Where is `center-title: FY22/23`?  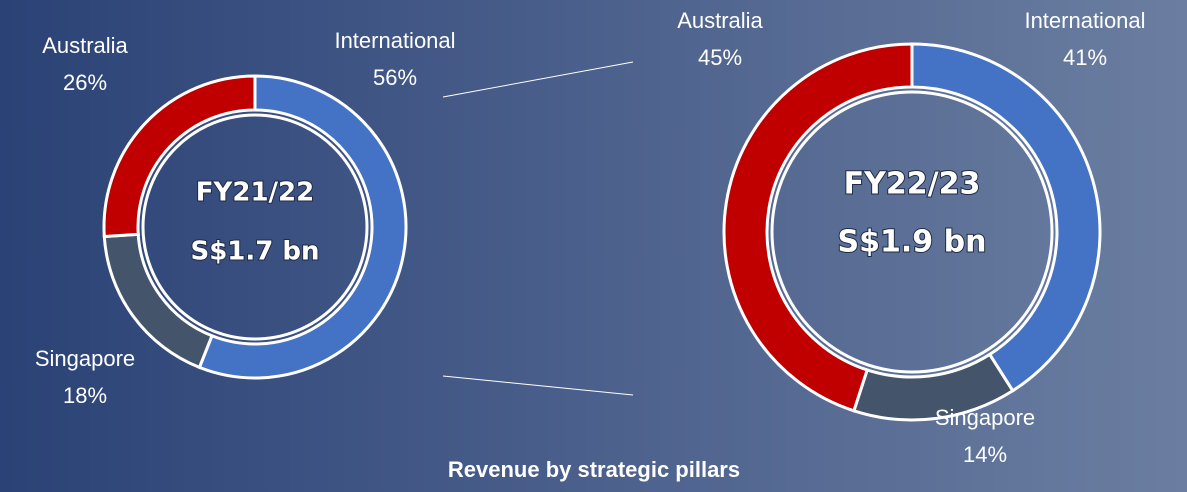 center-title: FY22/23 is located at coordinates (912, 184).